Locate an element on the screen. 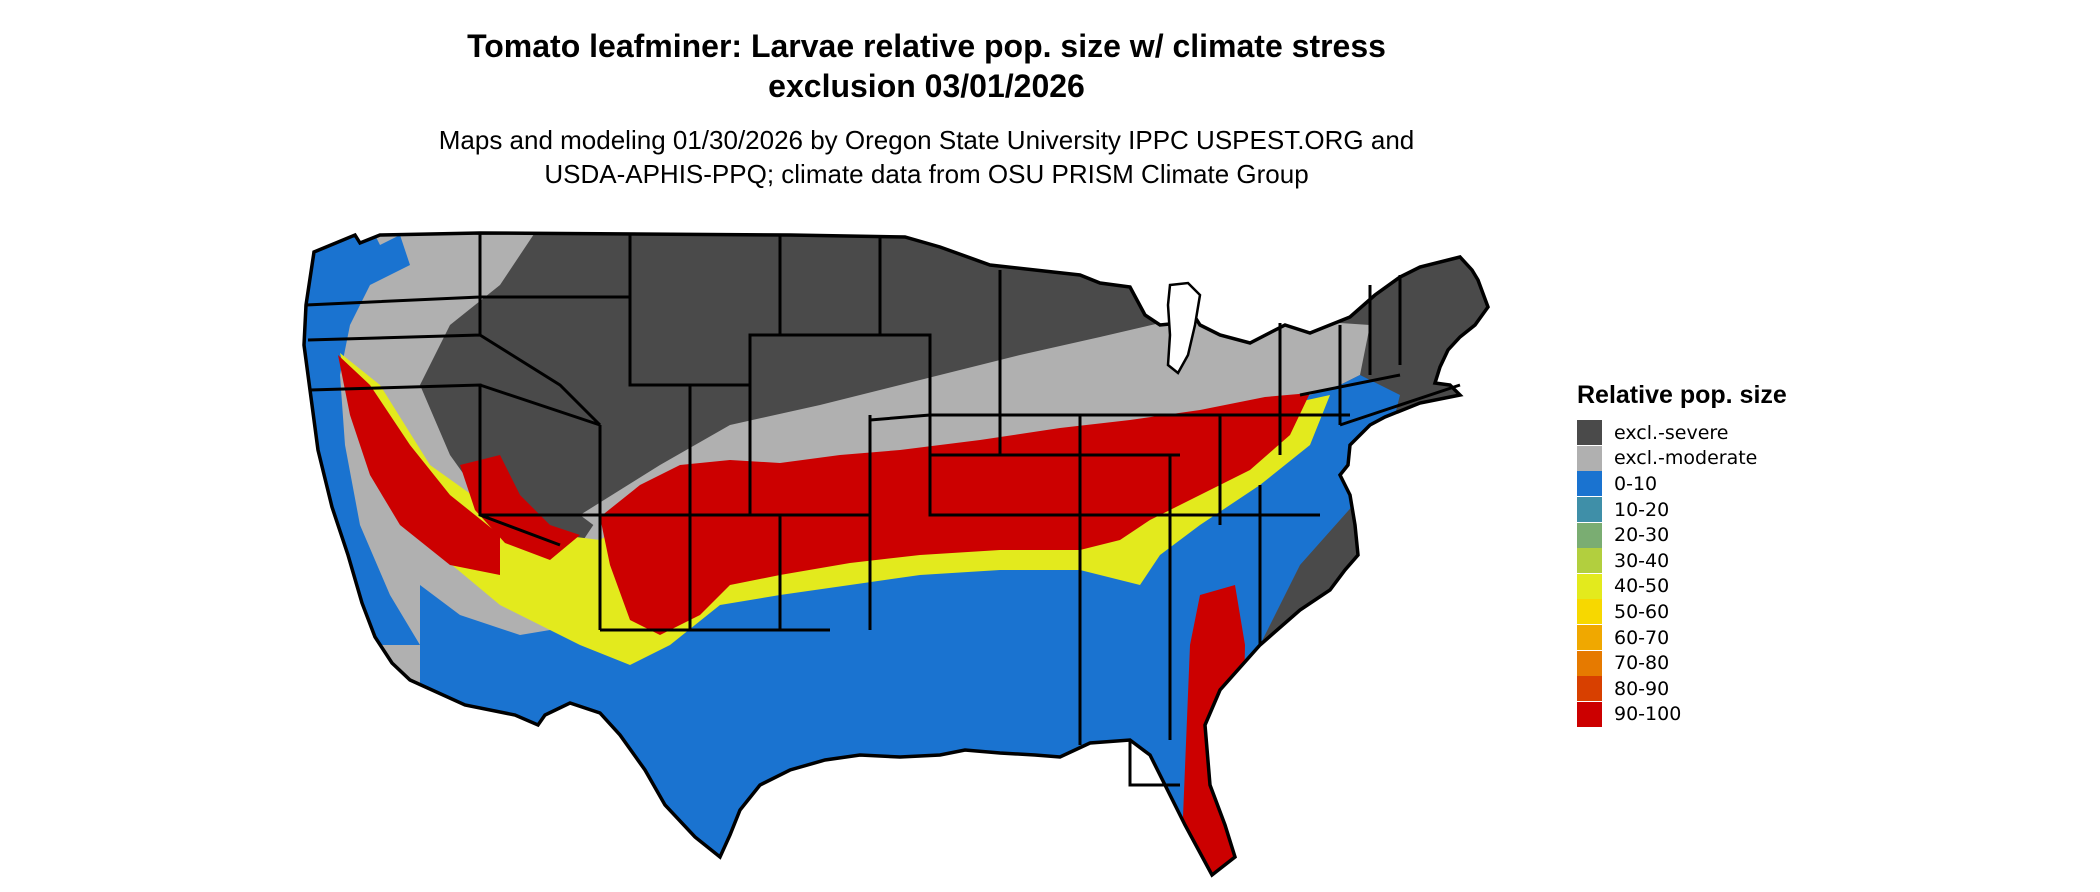 The image size is (2100, 892). legend-item: 0-10 is located at coordinates (1682, 484).